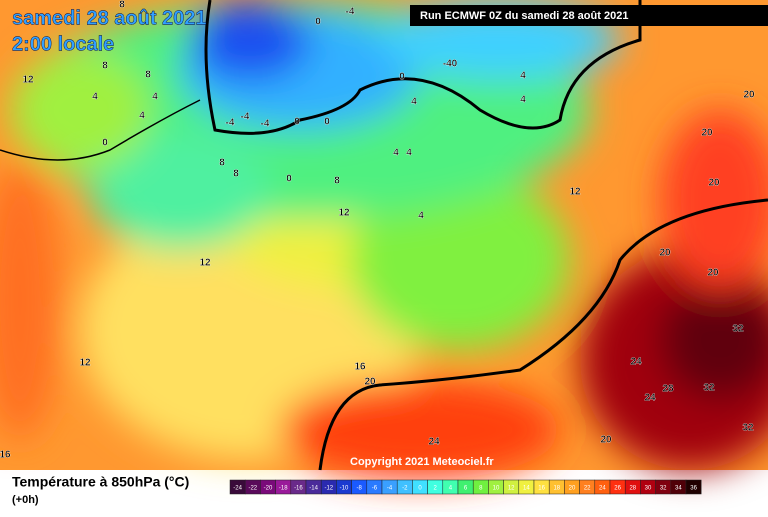  Describe the element at coordinates (436, 489) in the screenshot. I see `legend-label: 2` at that location.